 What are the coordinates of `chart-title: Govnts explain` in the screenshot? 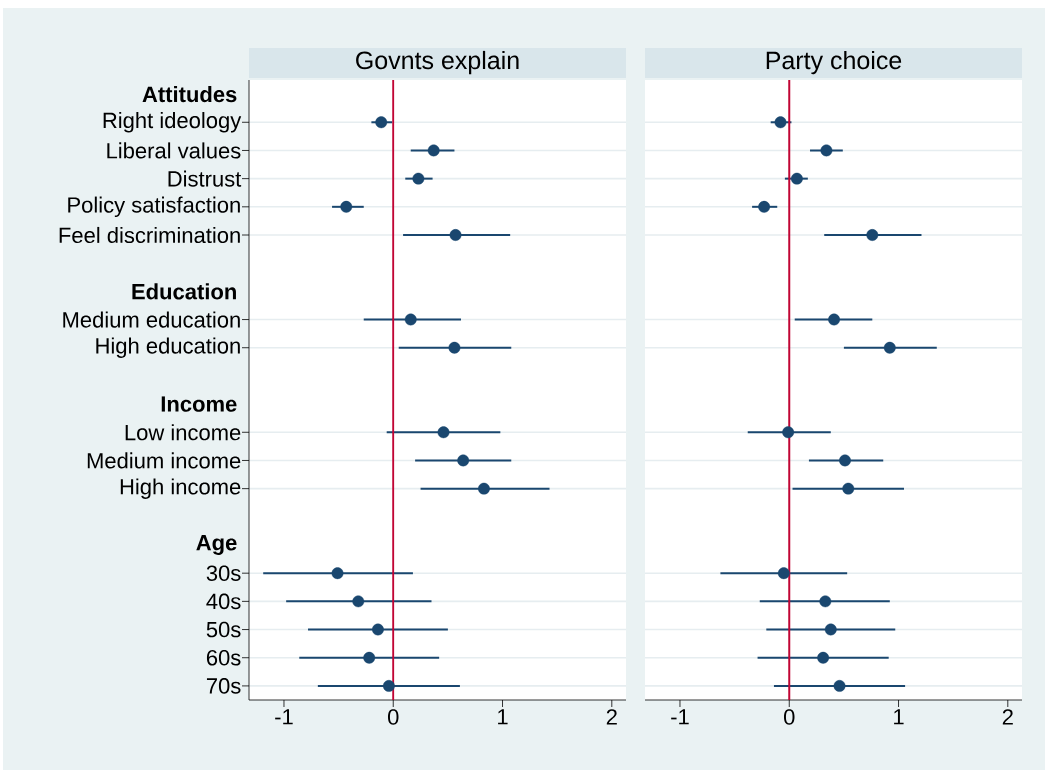 It's located at (437, 62).